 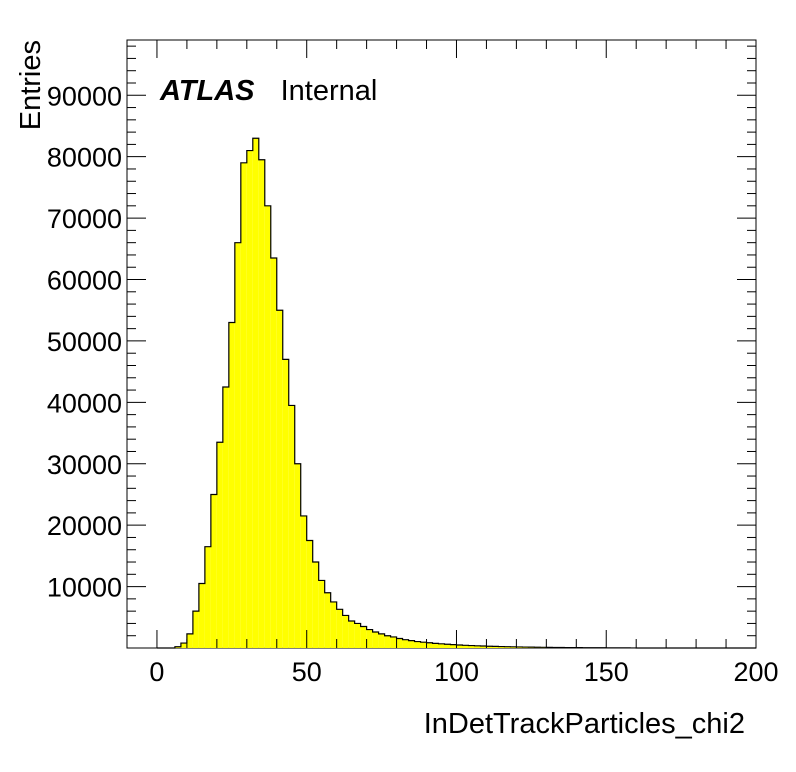 I want to click on atlas-label-internal: Internal, so click(x=329, y=91).